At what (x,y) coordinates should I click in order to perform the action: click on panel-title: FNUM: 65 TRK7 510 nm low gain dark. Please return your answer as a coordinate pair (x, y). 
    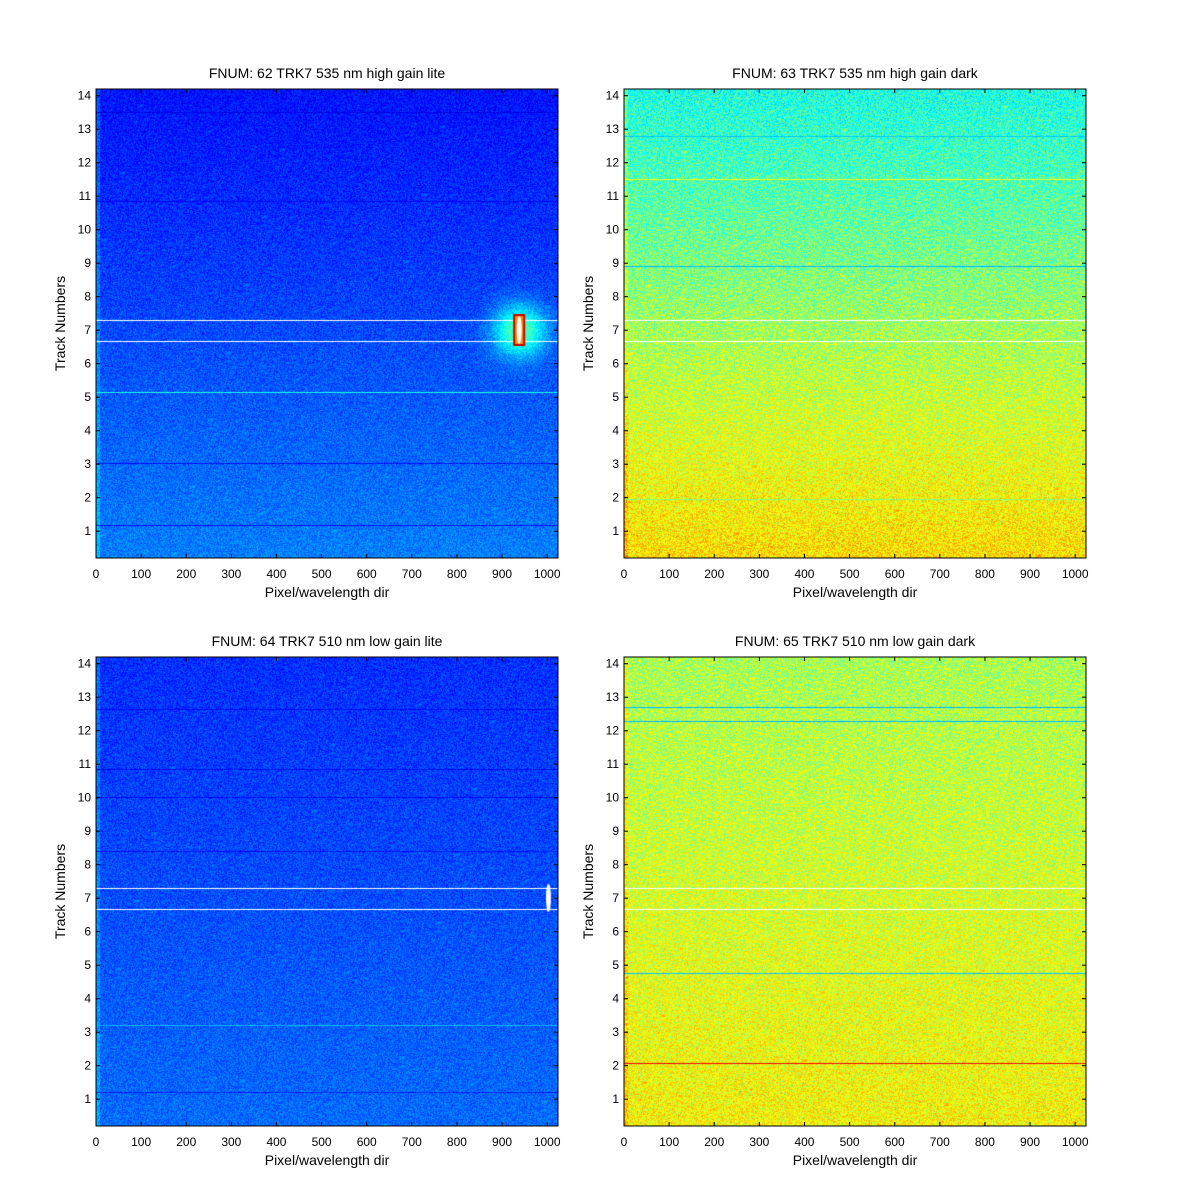
    Looking at the image, I should click on (855, 641).